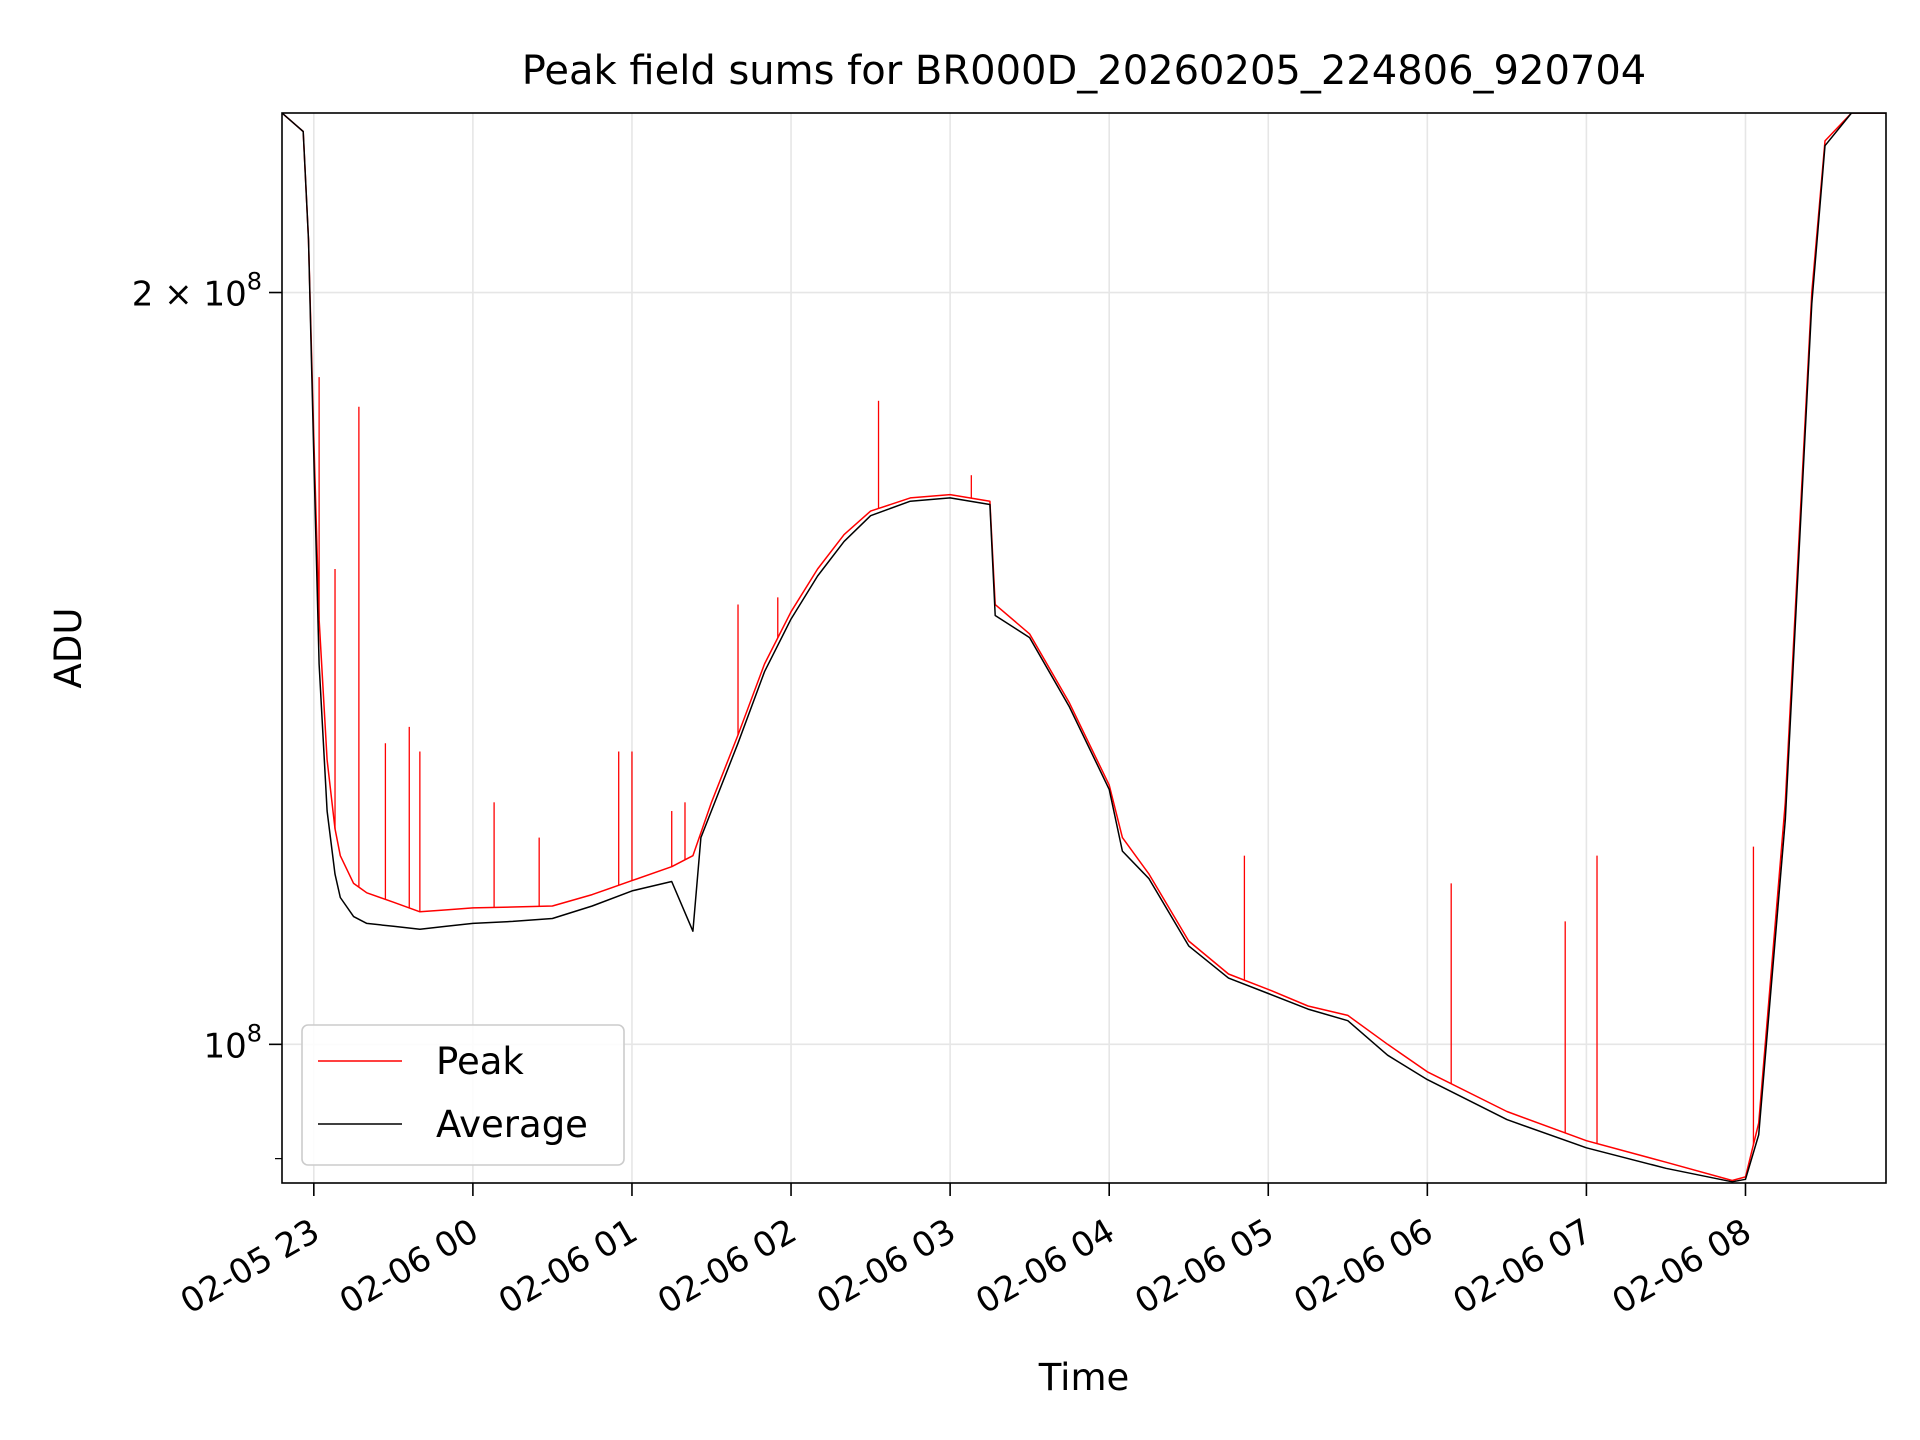 The width and height of the screenshot is (1920, 1440). I want to click on y-tick-label: 108, so click(232, 1042).